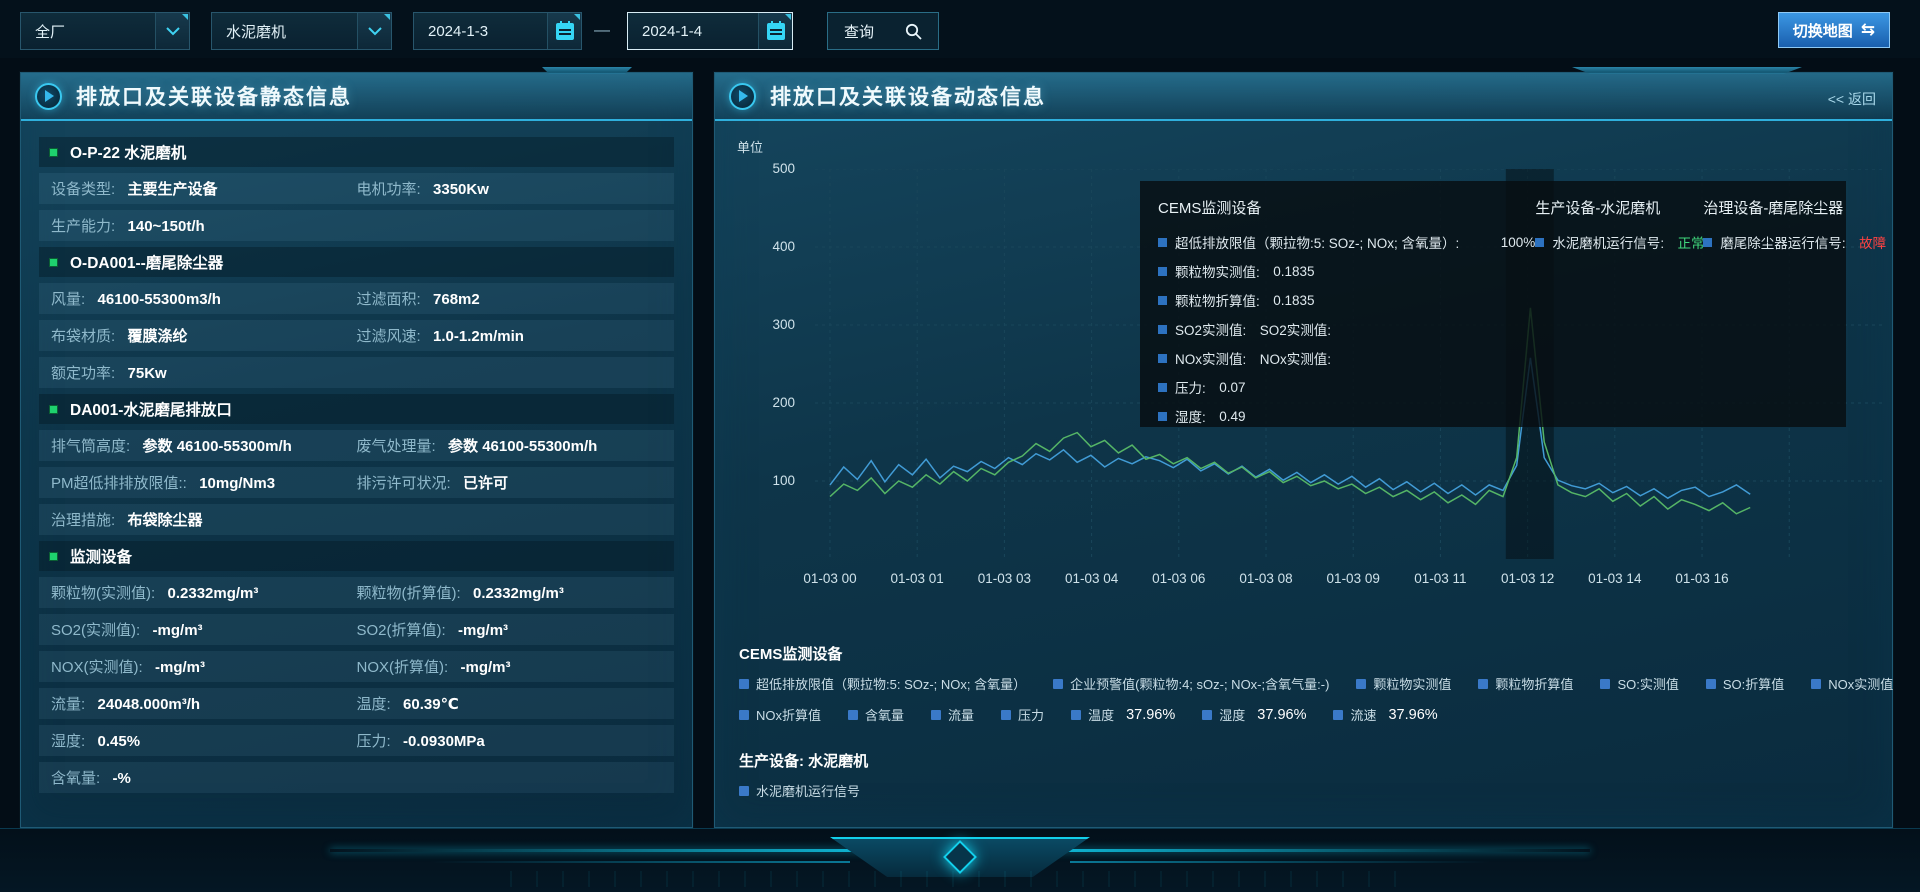  I want to click on x-axis-tick: 01-03 09, so click(1353, 578).